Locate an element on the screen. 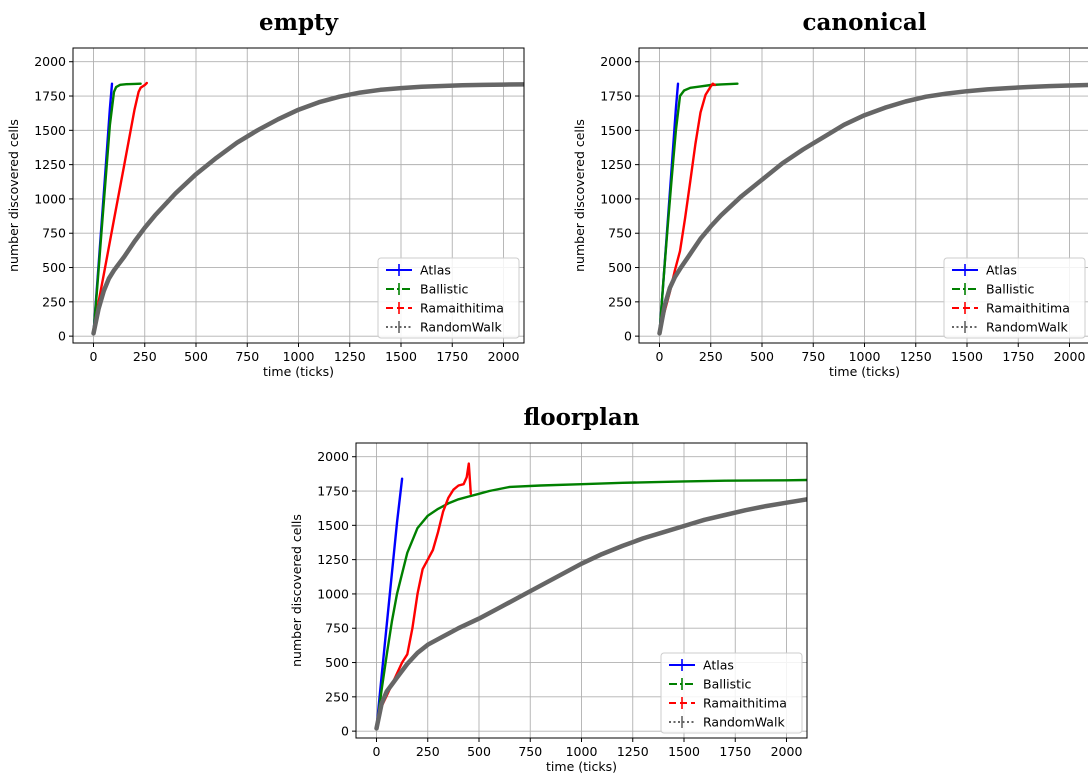  chart-title: empty is located at coordinates (299, 22).